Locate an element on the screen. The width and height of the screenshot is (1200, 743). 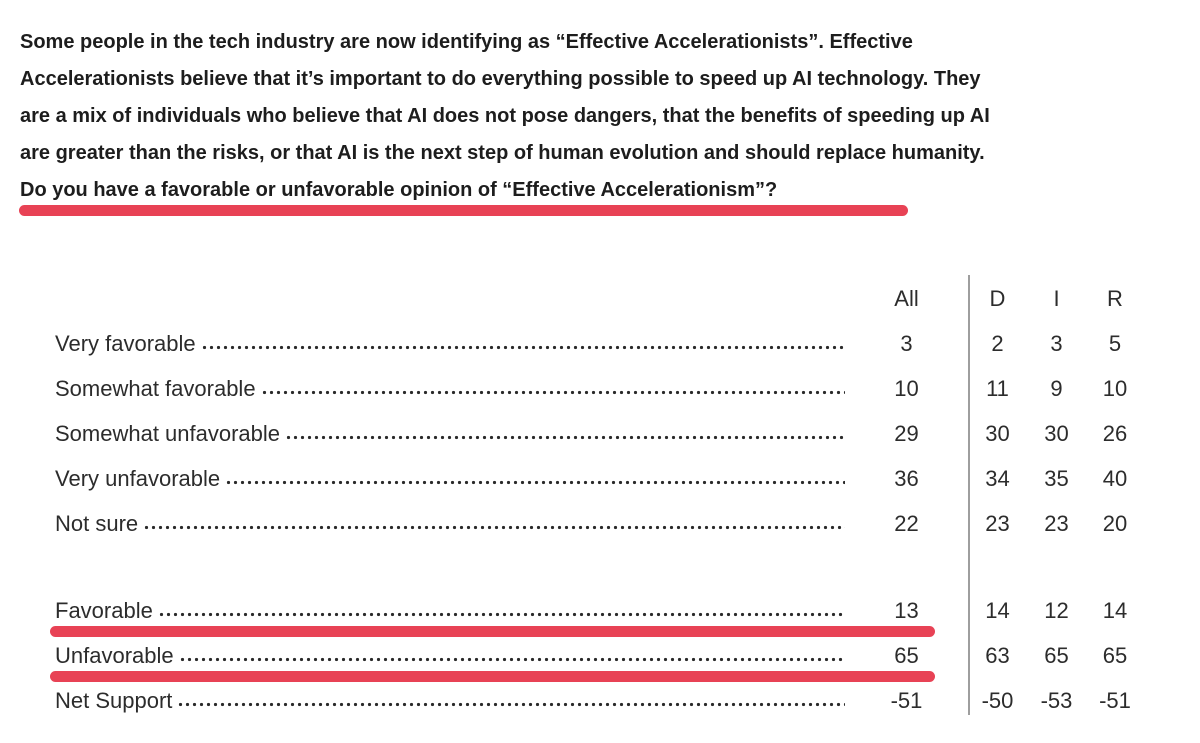
cell-i: 12 is located at coordinates (1056, 610).